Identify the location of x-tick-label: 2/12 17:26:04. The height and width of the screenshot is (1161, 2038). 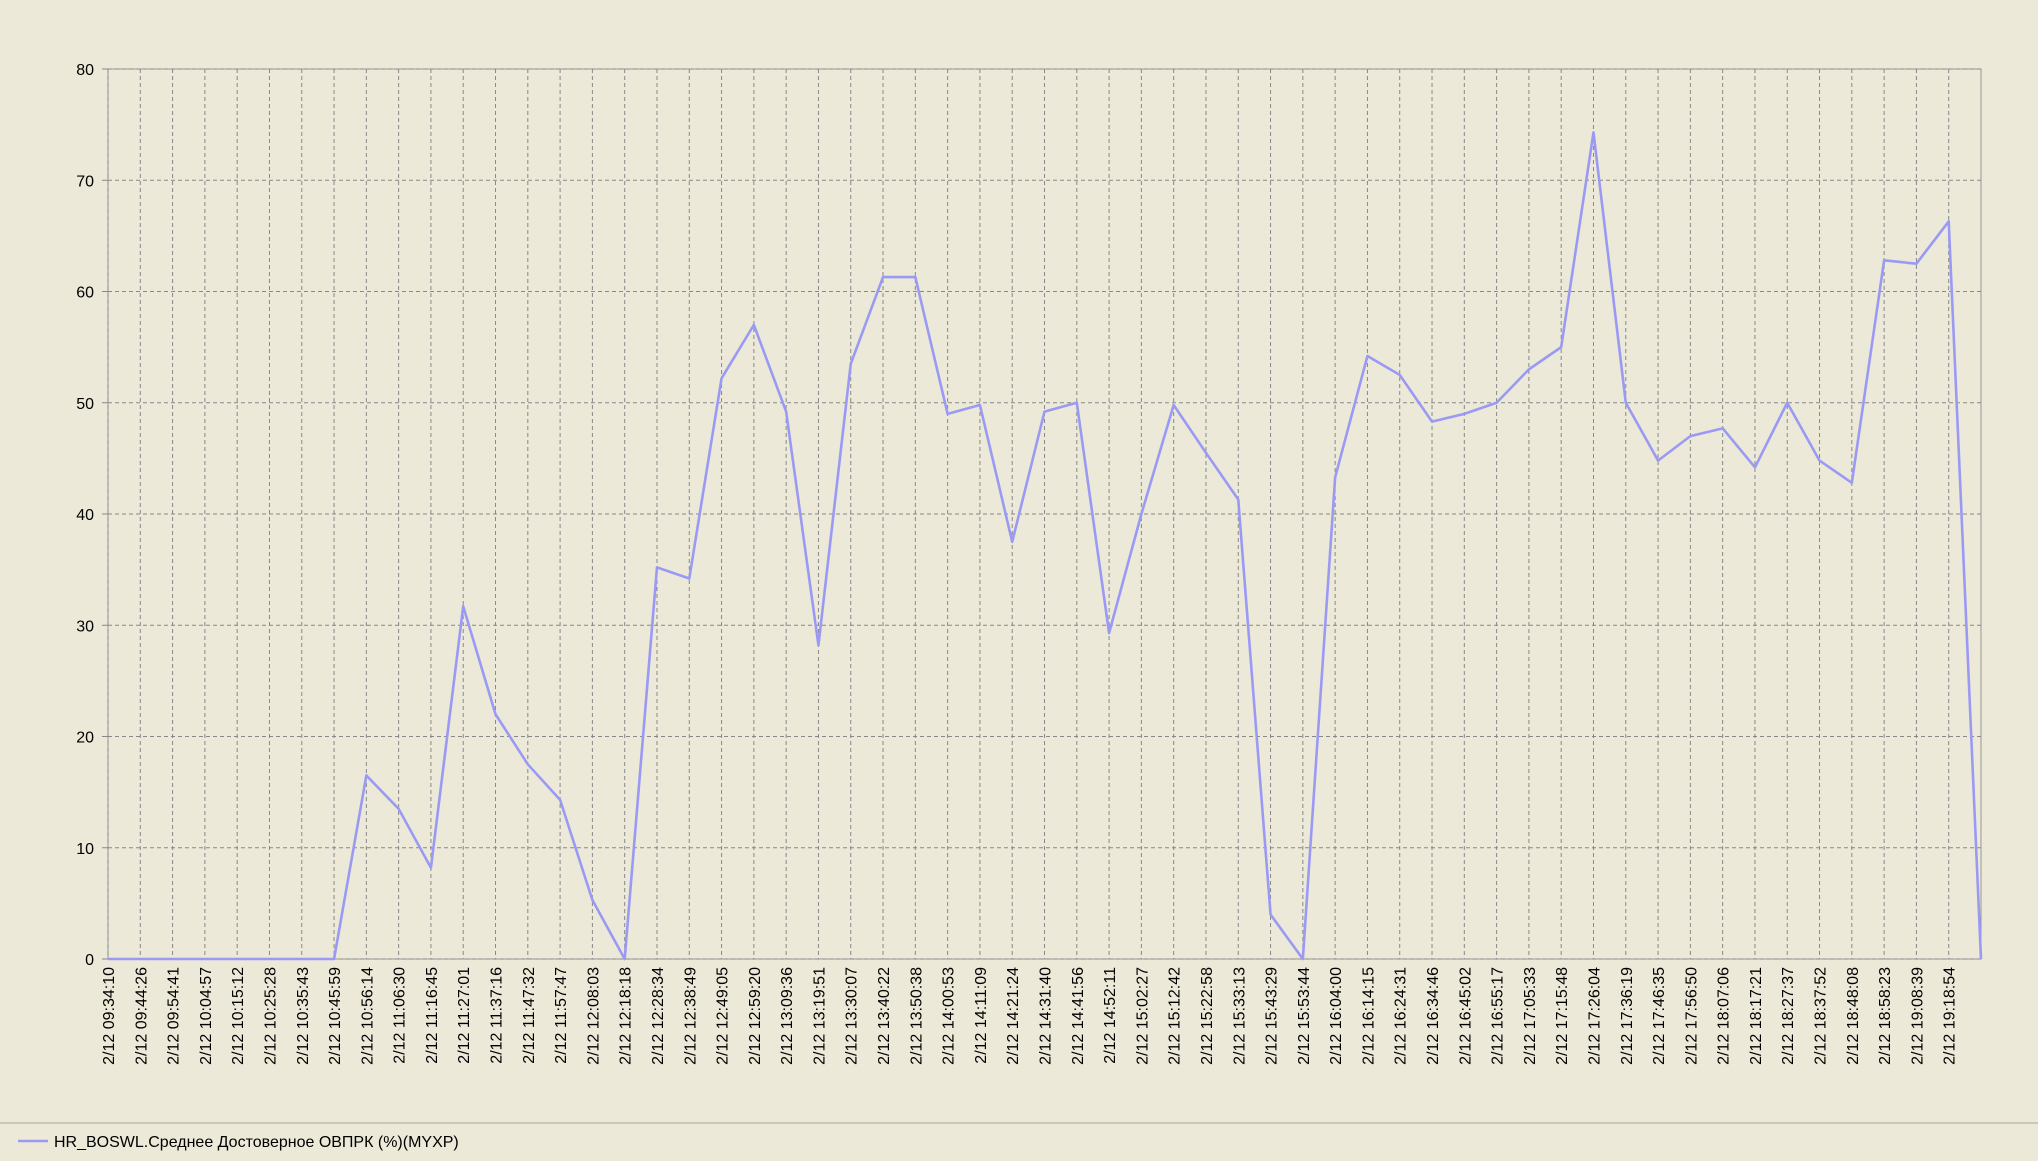
(1594, 1016).